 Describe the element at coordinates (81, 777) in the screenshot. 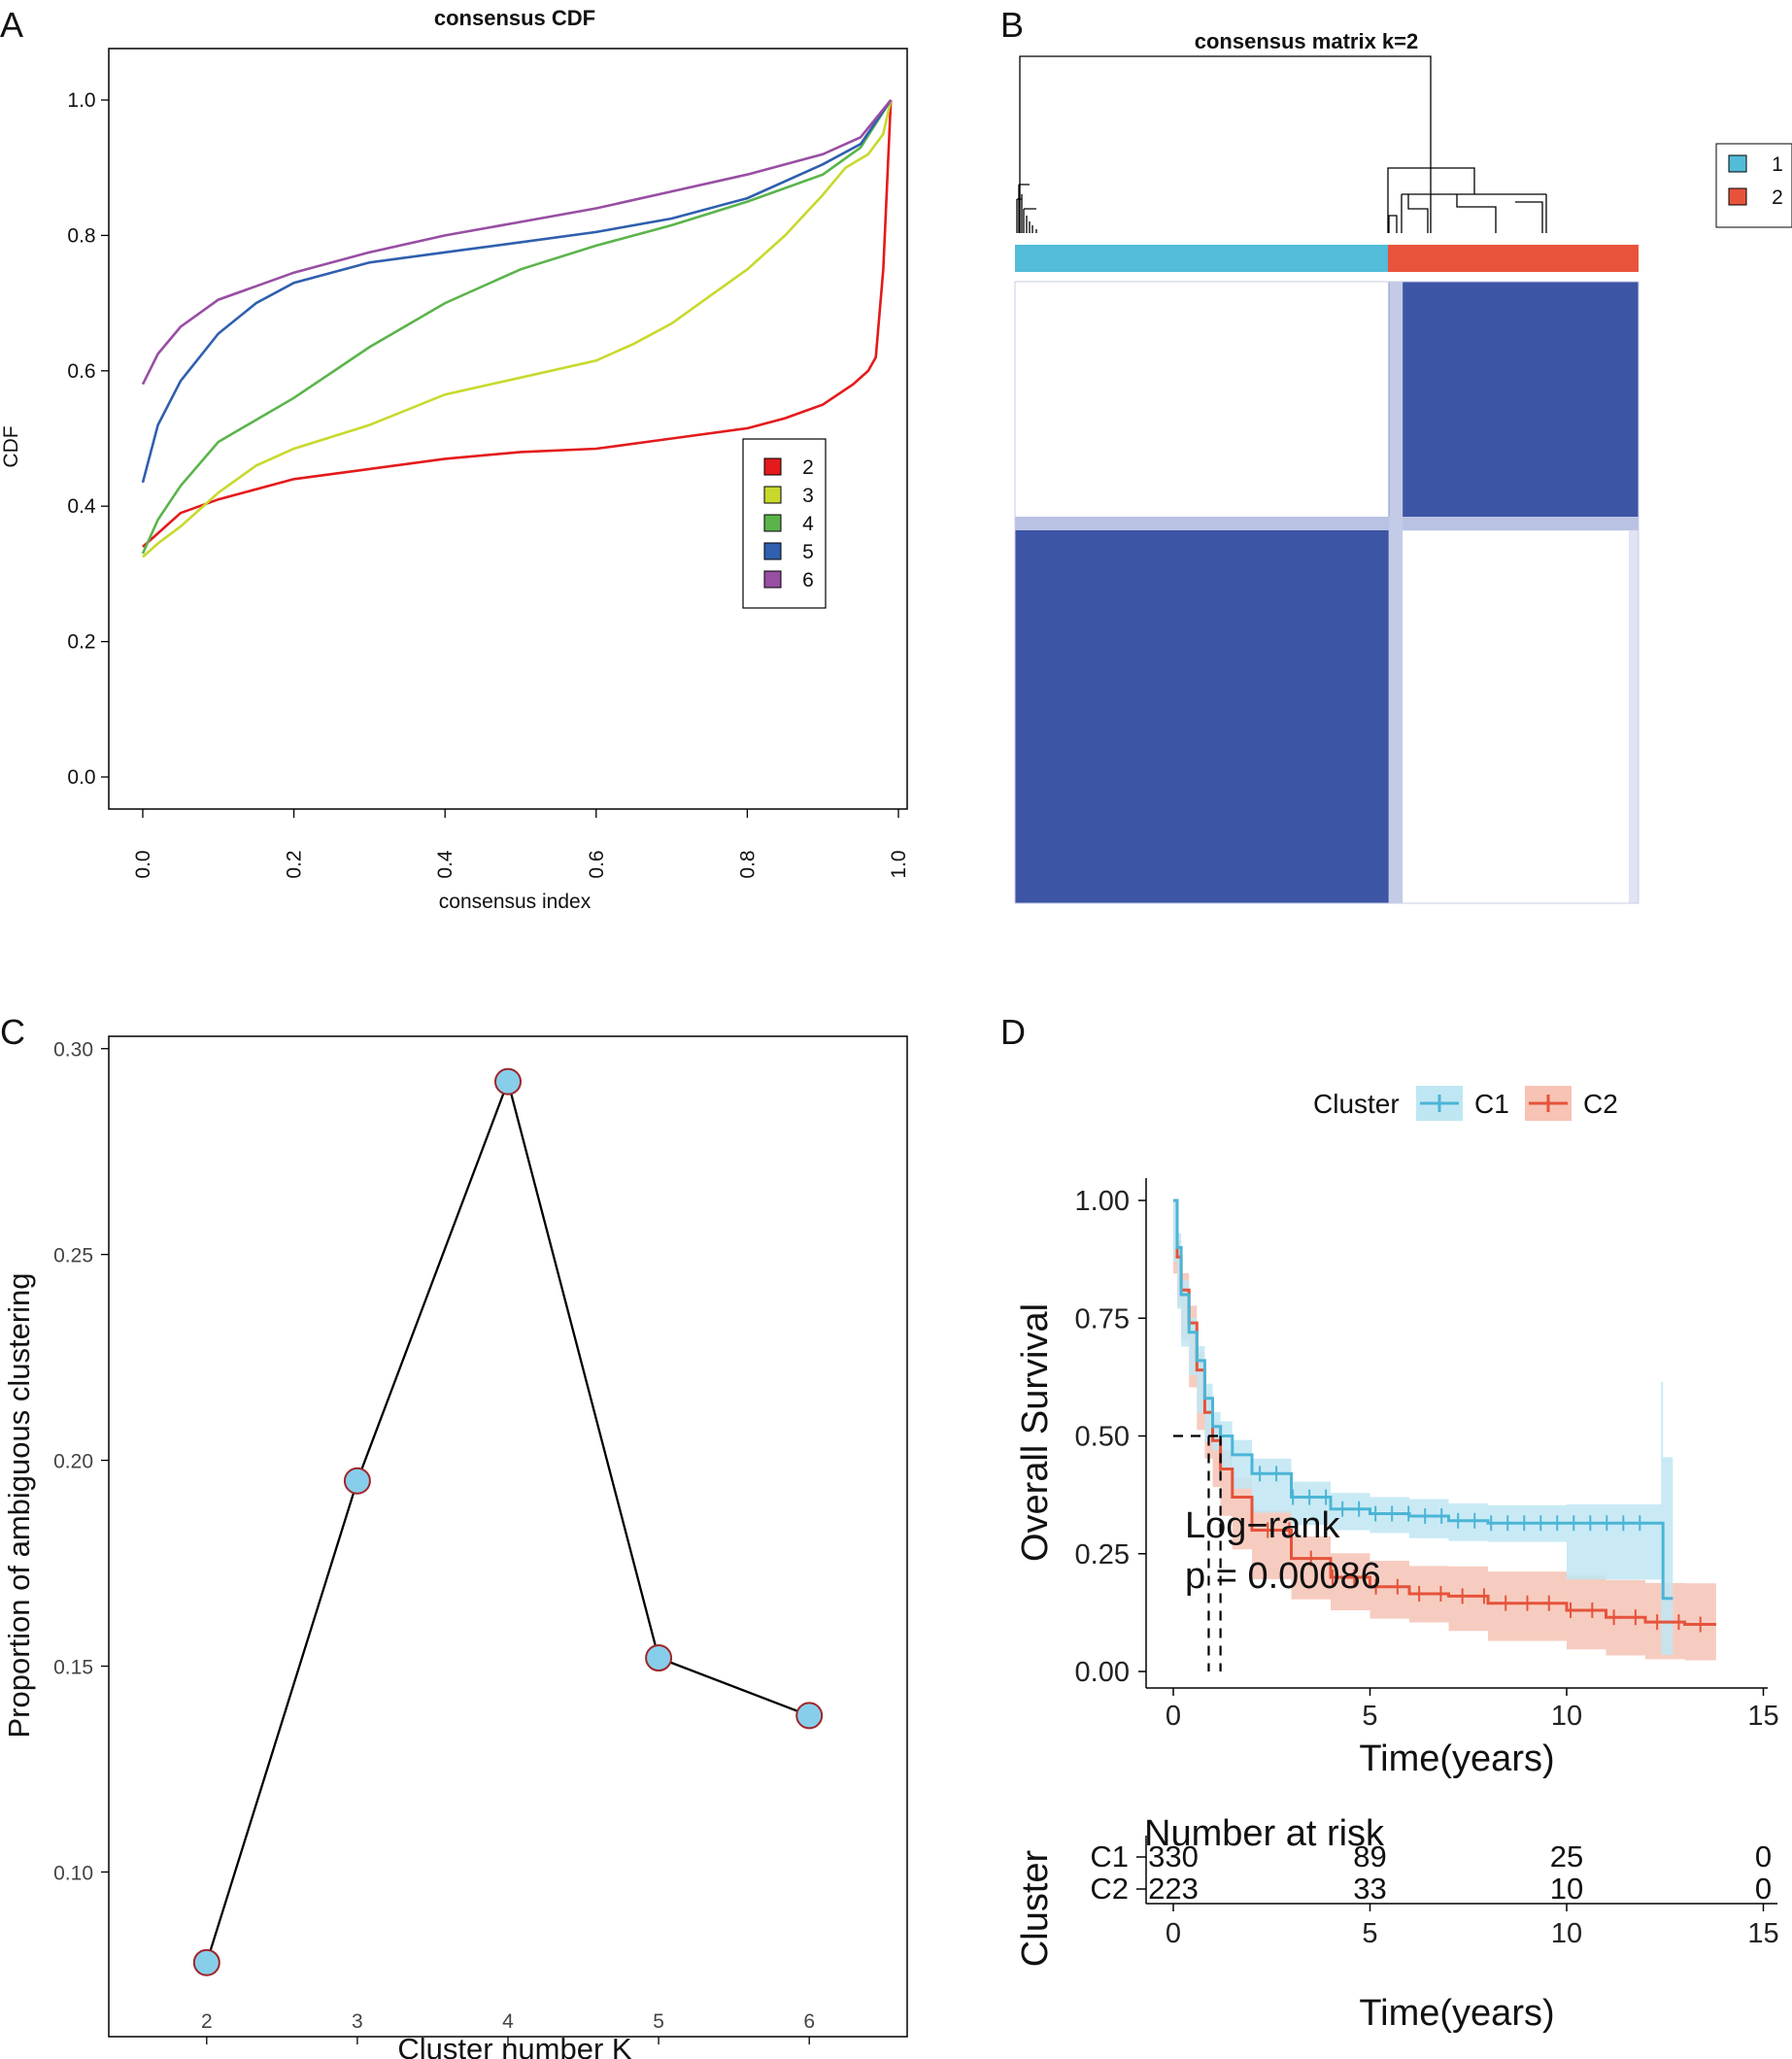

I see `panel-a-y-tick-label: 0.0` at that location.